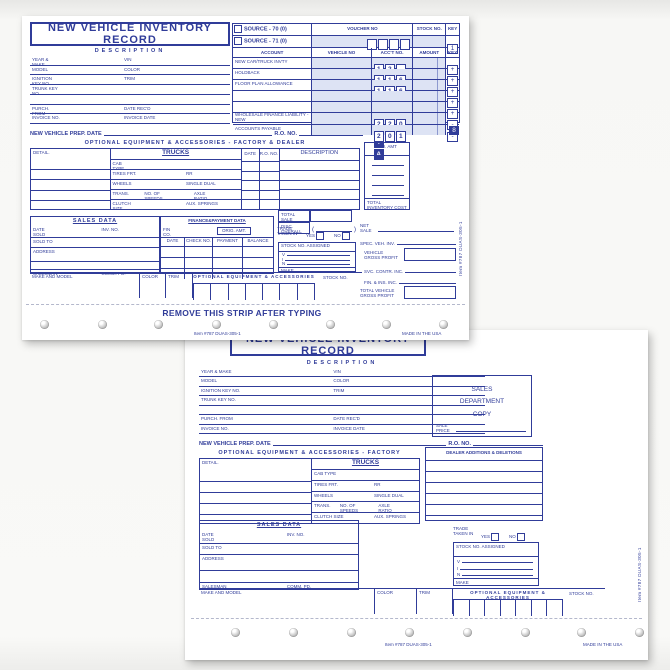 The height and width of the screenshot is (670, 670). I want to click on voucher-no-header: VOUCHER NO, so click(363, 29).